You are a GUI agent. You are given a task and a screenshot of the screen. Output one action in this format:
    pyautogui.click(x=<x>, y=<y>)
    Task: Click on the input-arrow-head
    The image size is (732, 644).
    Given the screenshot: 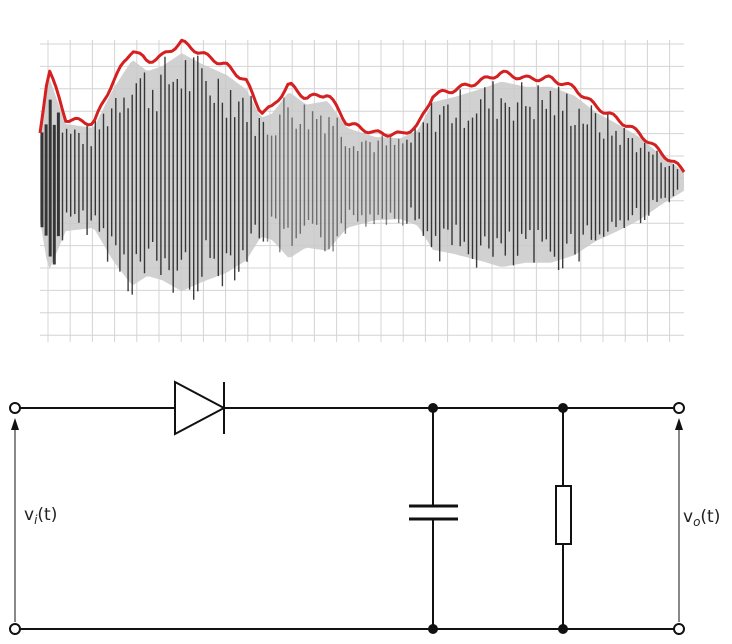 What is the action you would take?
    pyautogui.click(x=15, y=424)
    